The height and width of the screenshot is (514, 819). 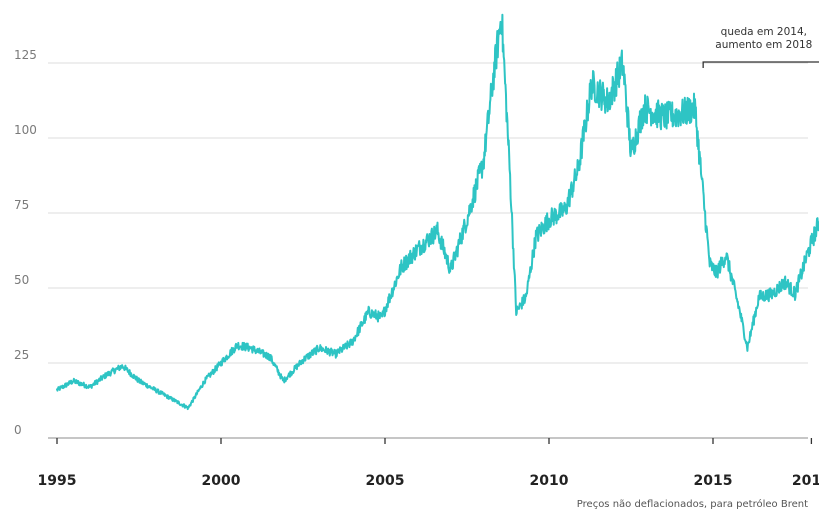 What do you see at coordinates (25, 130) in the screenshot?
I see `y-tick-label: 100` at bounding box center [25, 130].